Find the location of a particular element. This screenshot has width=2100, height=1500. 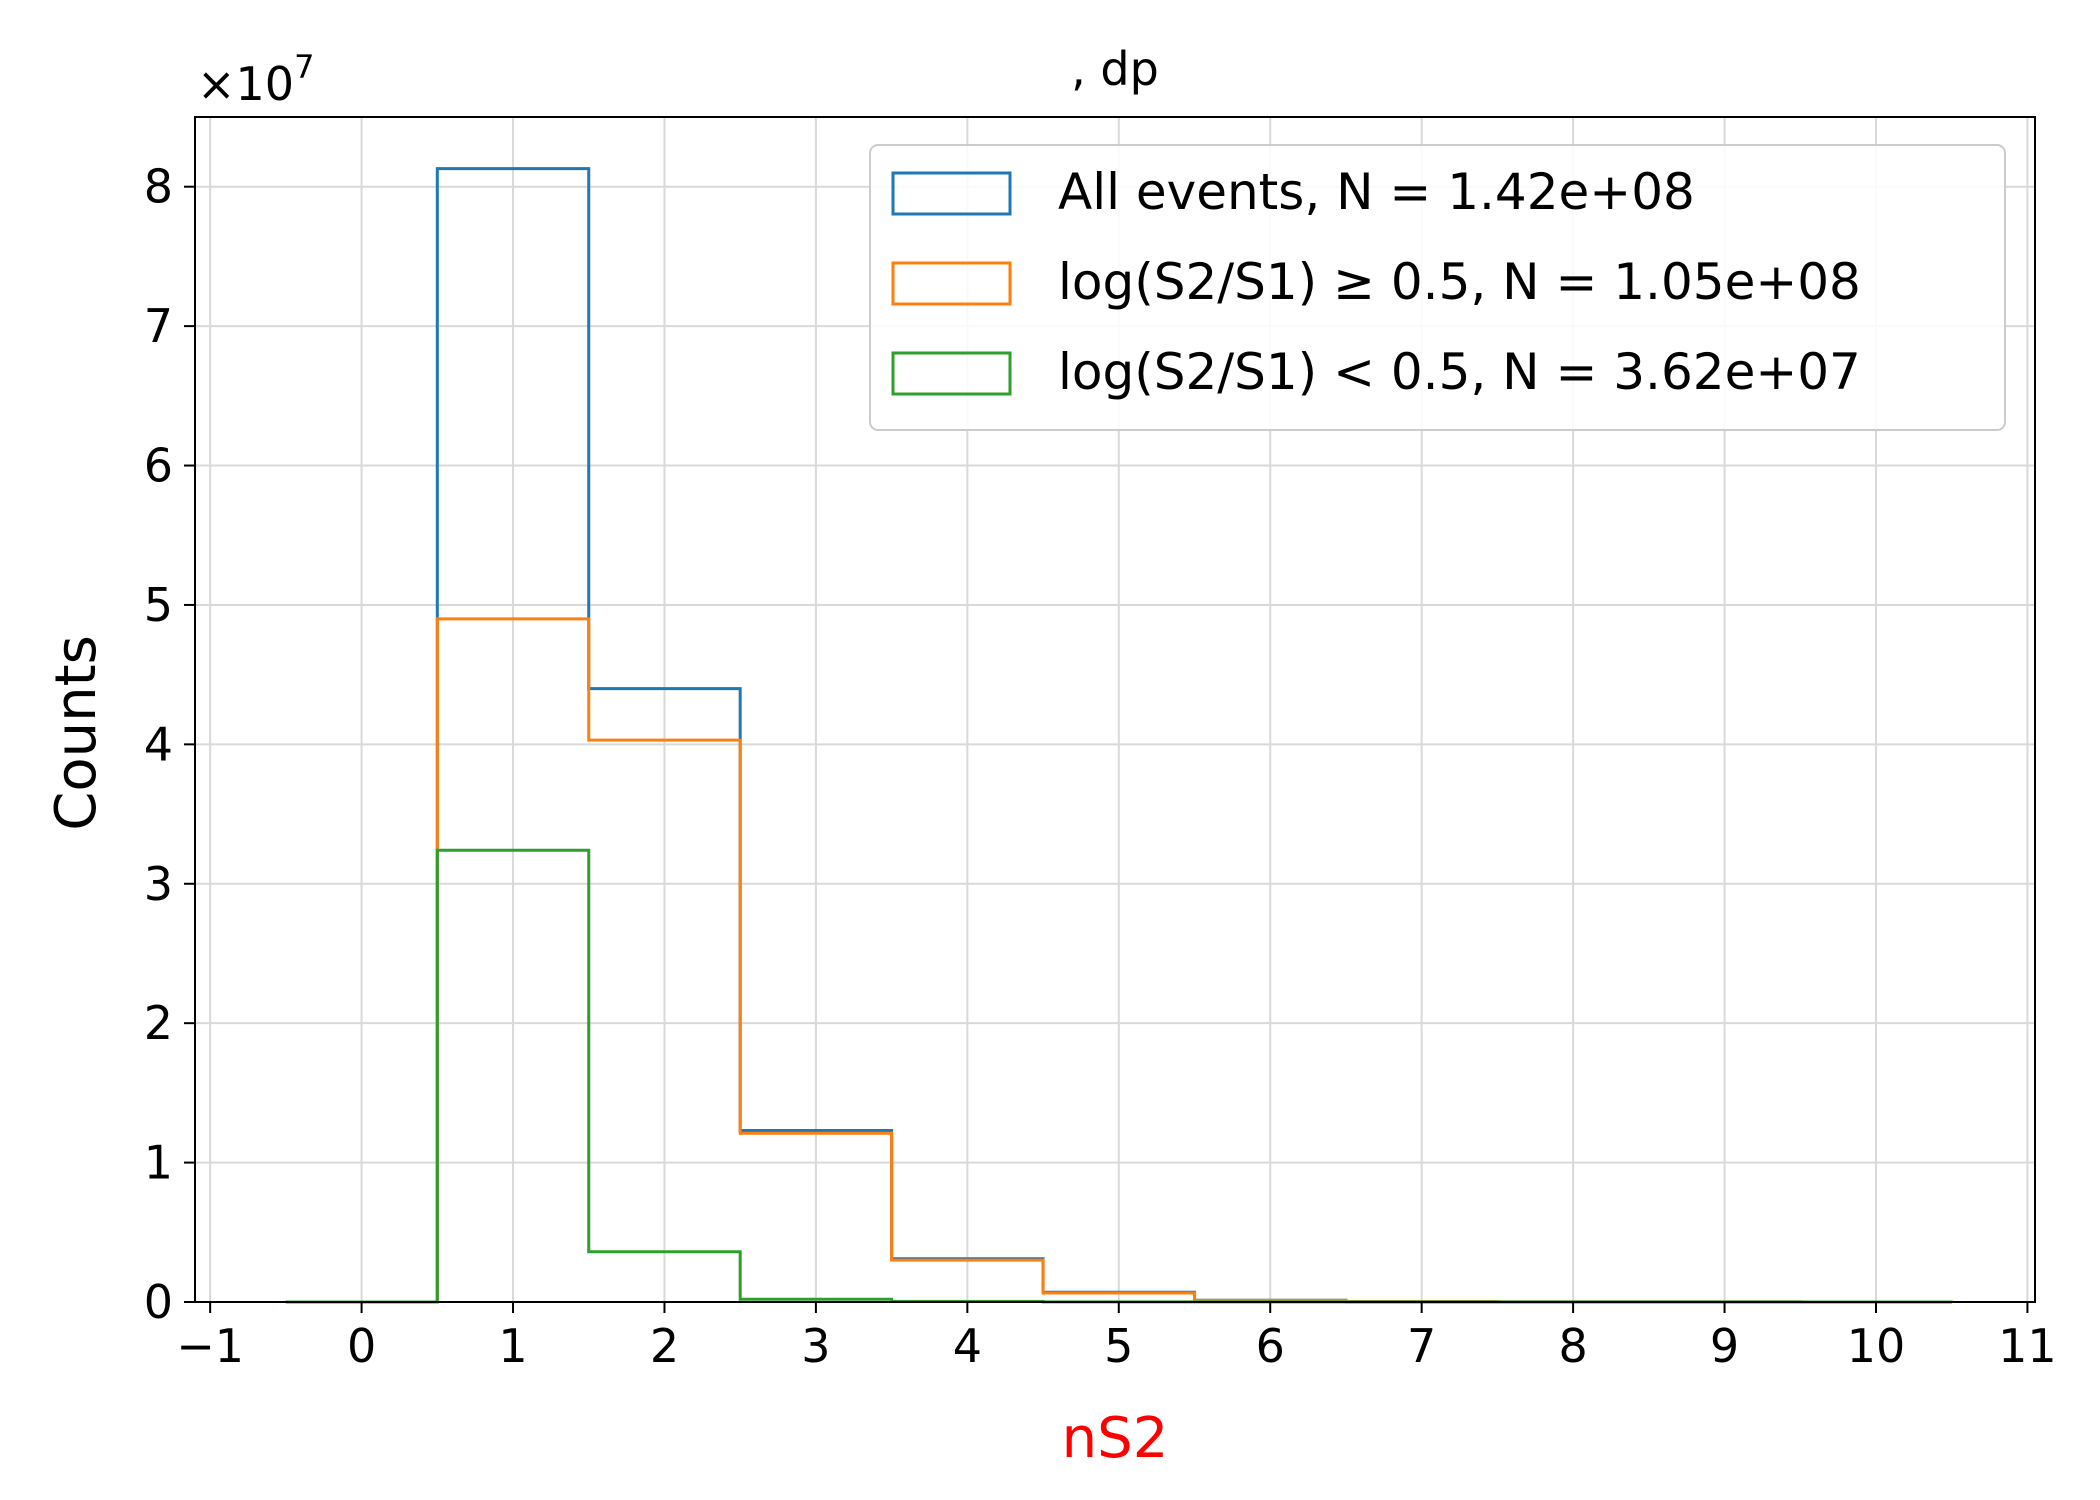

legend-item: log(S2/S1) < 0.5, N = 3.62e+07 is located at coordinates (1376, 372).